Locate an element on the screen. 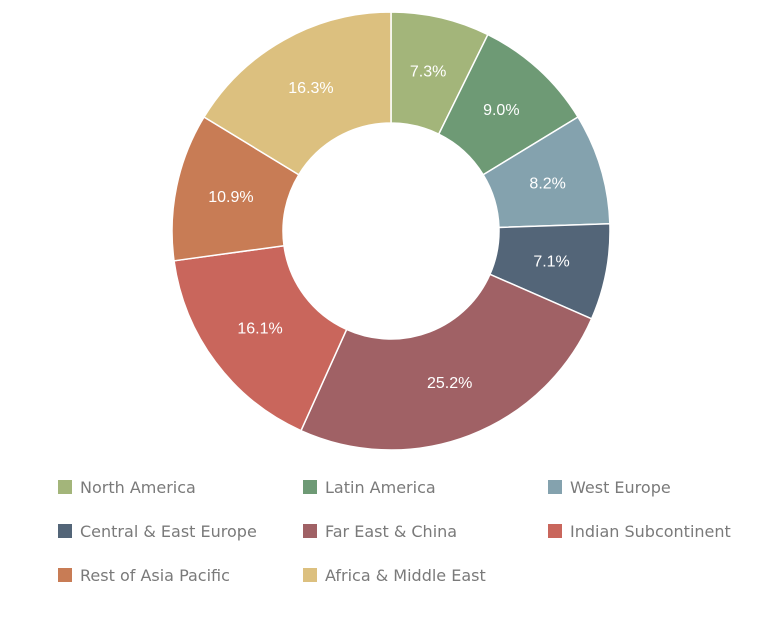 The image size is (767, 617). legend-label: West Europe is located at coordinates (620, 487).